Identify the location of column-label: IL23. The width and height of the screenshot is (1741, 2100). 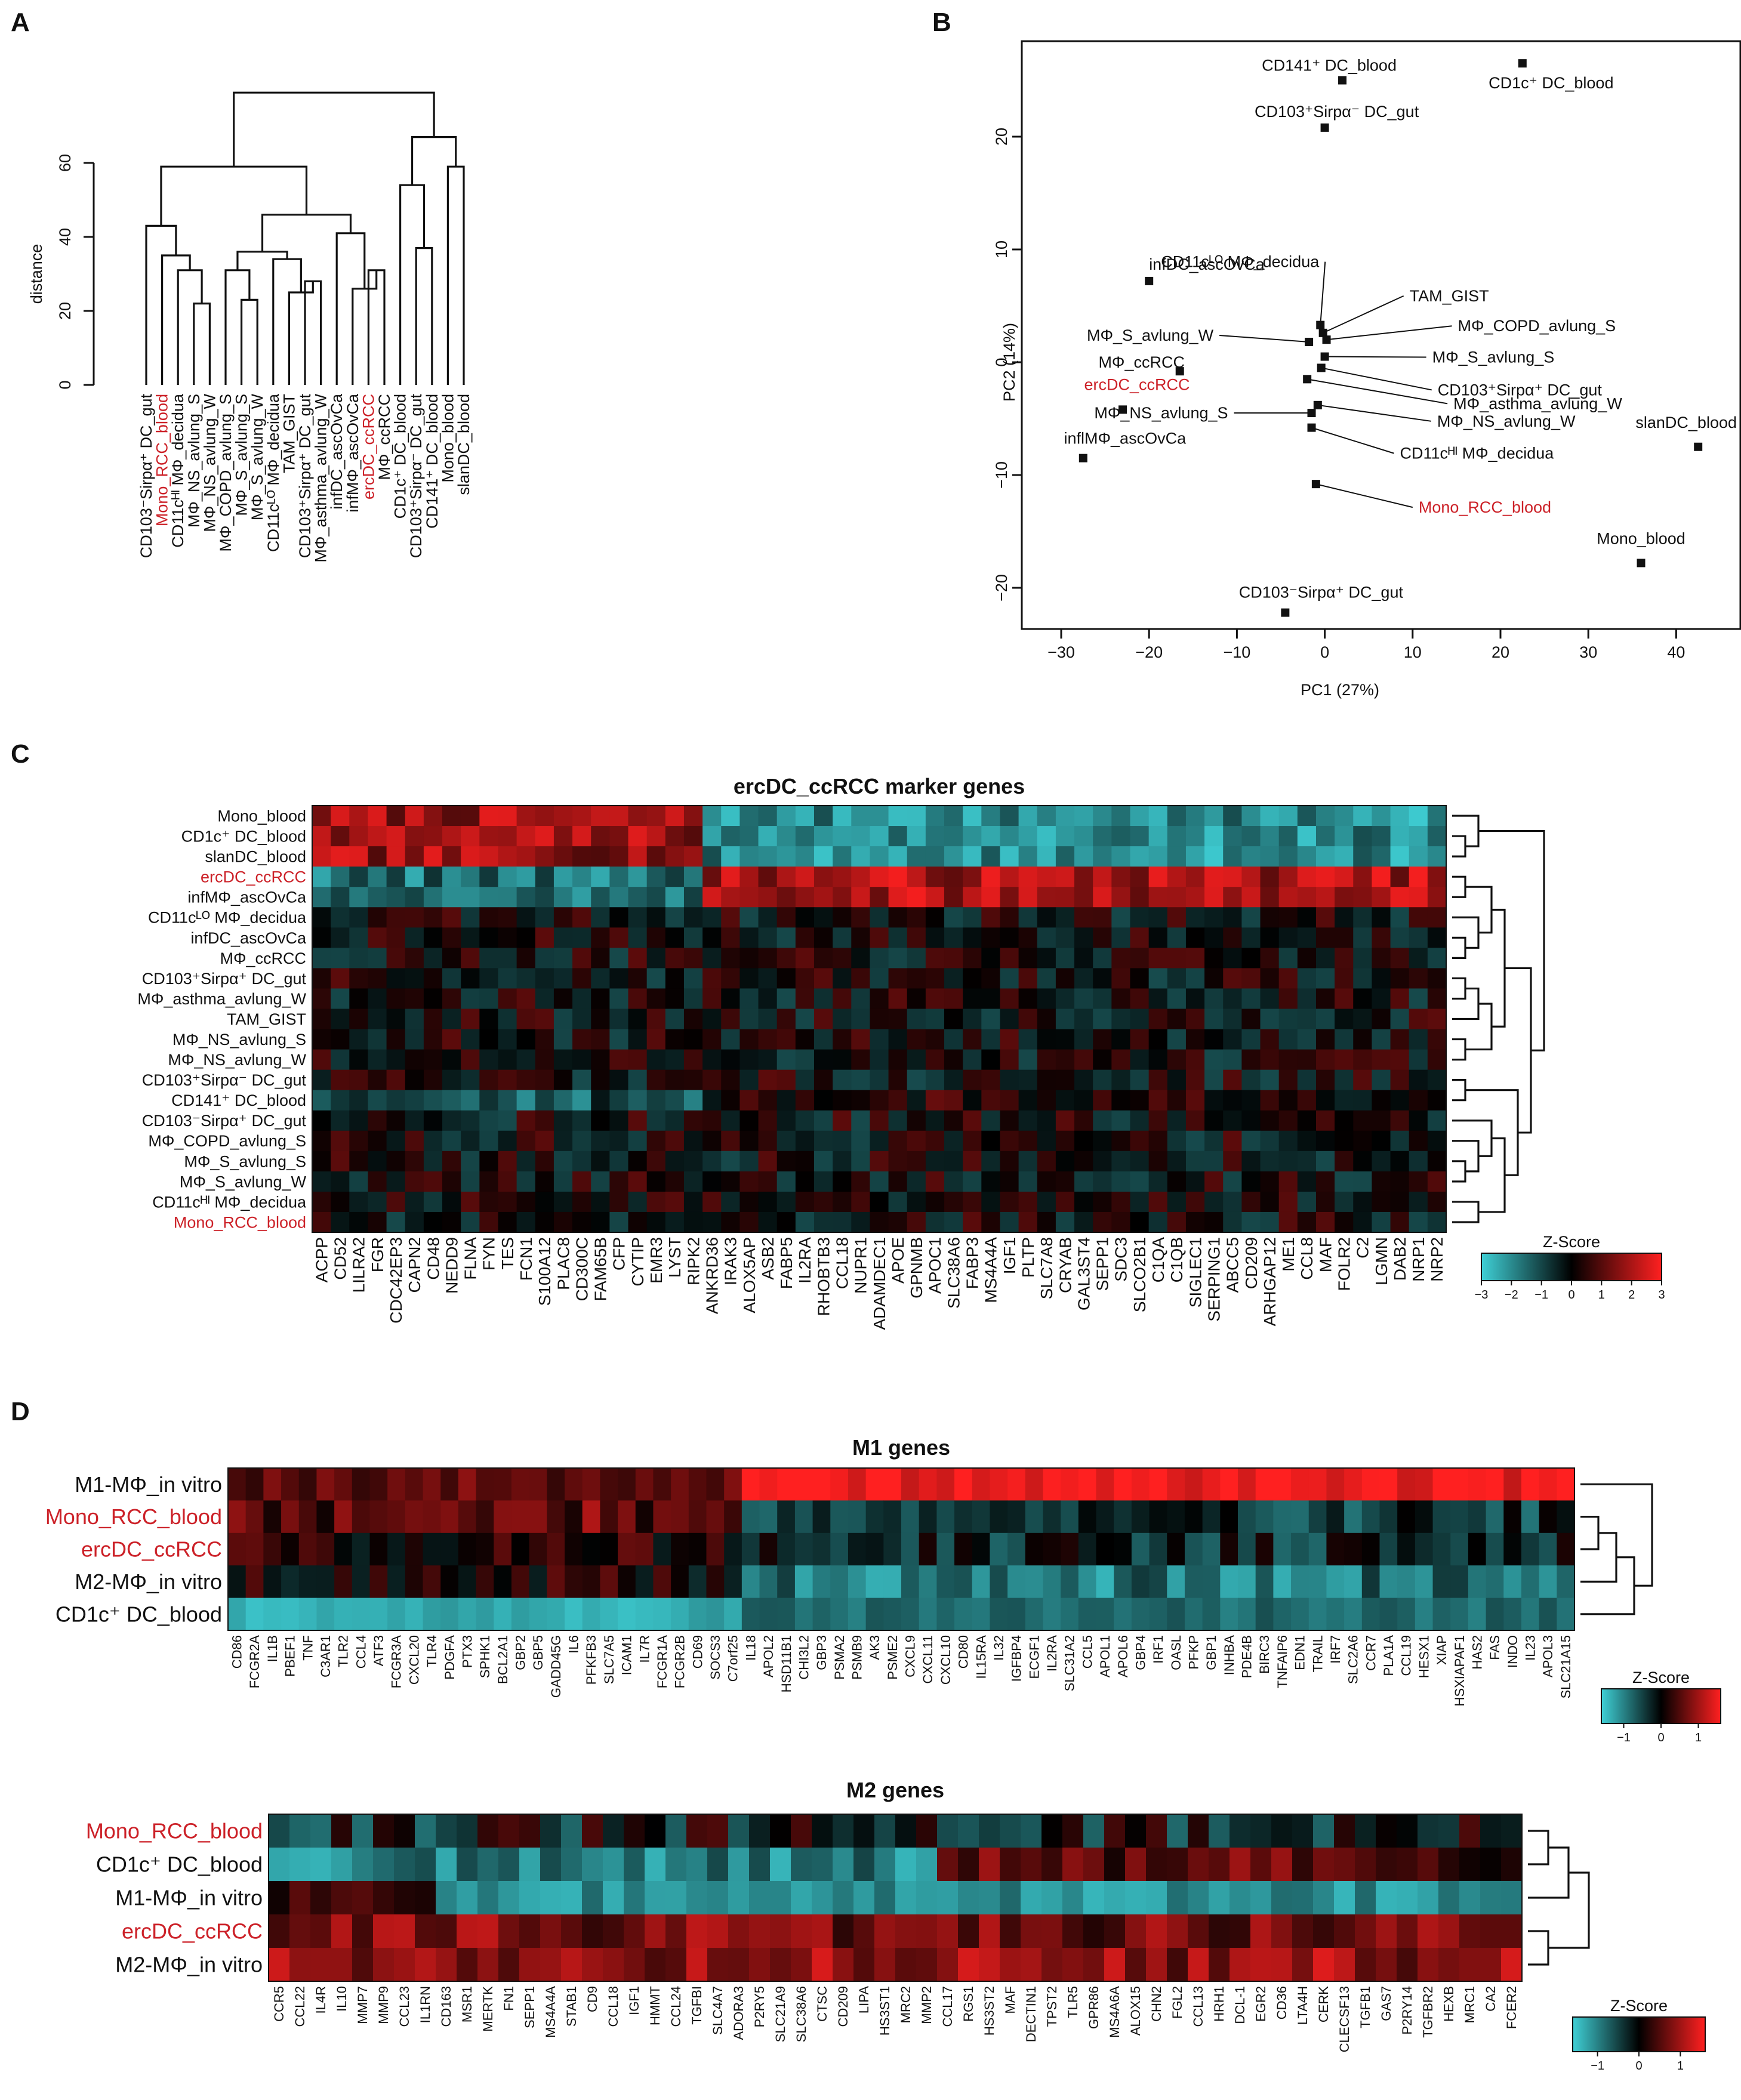
(1530, 1648).